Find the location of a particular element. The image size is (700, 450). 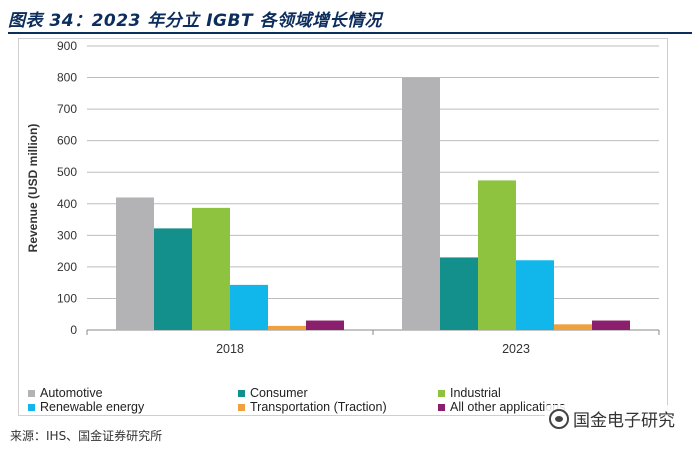

bar-transportation-traction--2023 is located at coordinates (573, 327).